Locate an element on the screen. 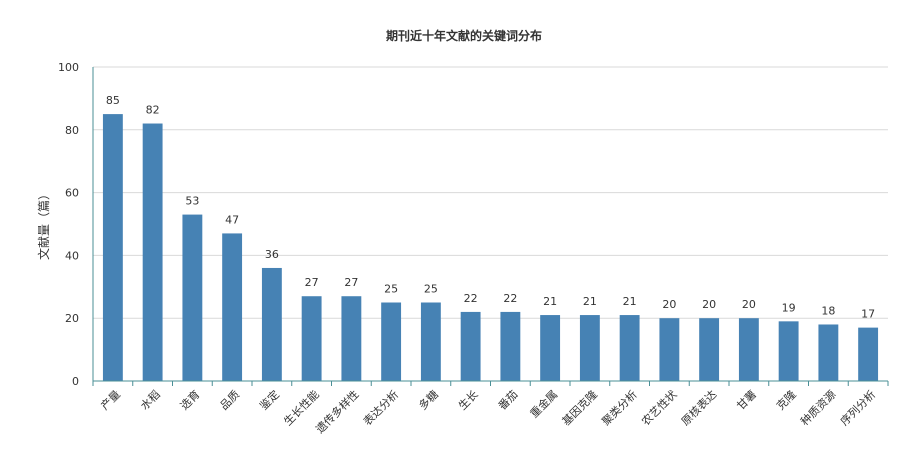 This screenshot has height=470, width=910. bar-value-label: 85 is located at coordinates (113, 100).